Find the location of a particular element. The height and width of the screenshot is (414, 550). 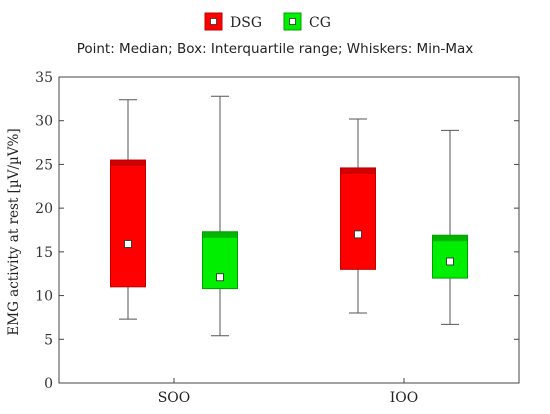

legend: DSG CG is located at coordinates (267, 21).